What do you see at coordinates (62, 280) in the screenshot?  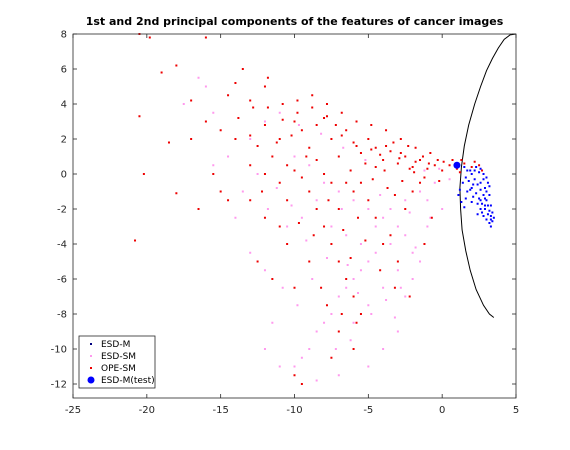 I see `y-tick-label: -6` at bounding box center [62, 280].